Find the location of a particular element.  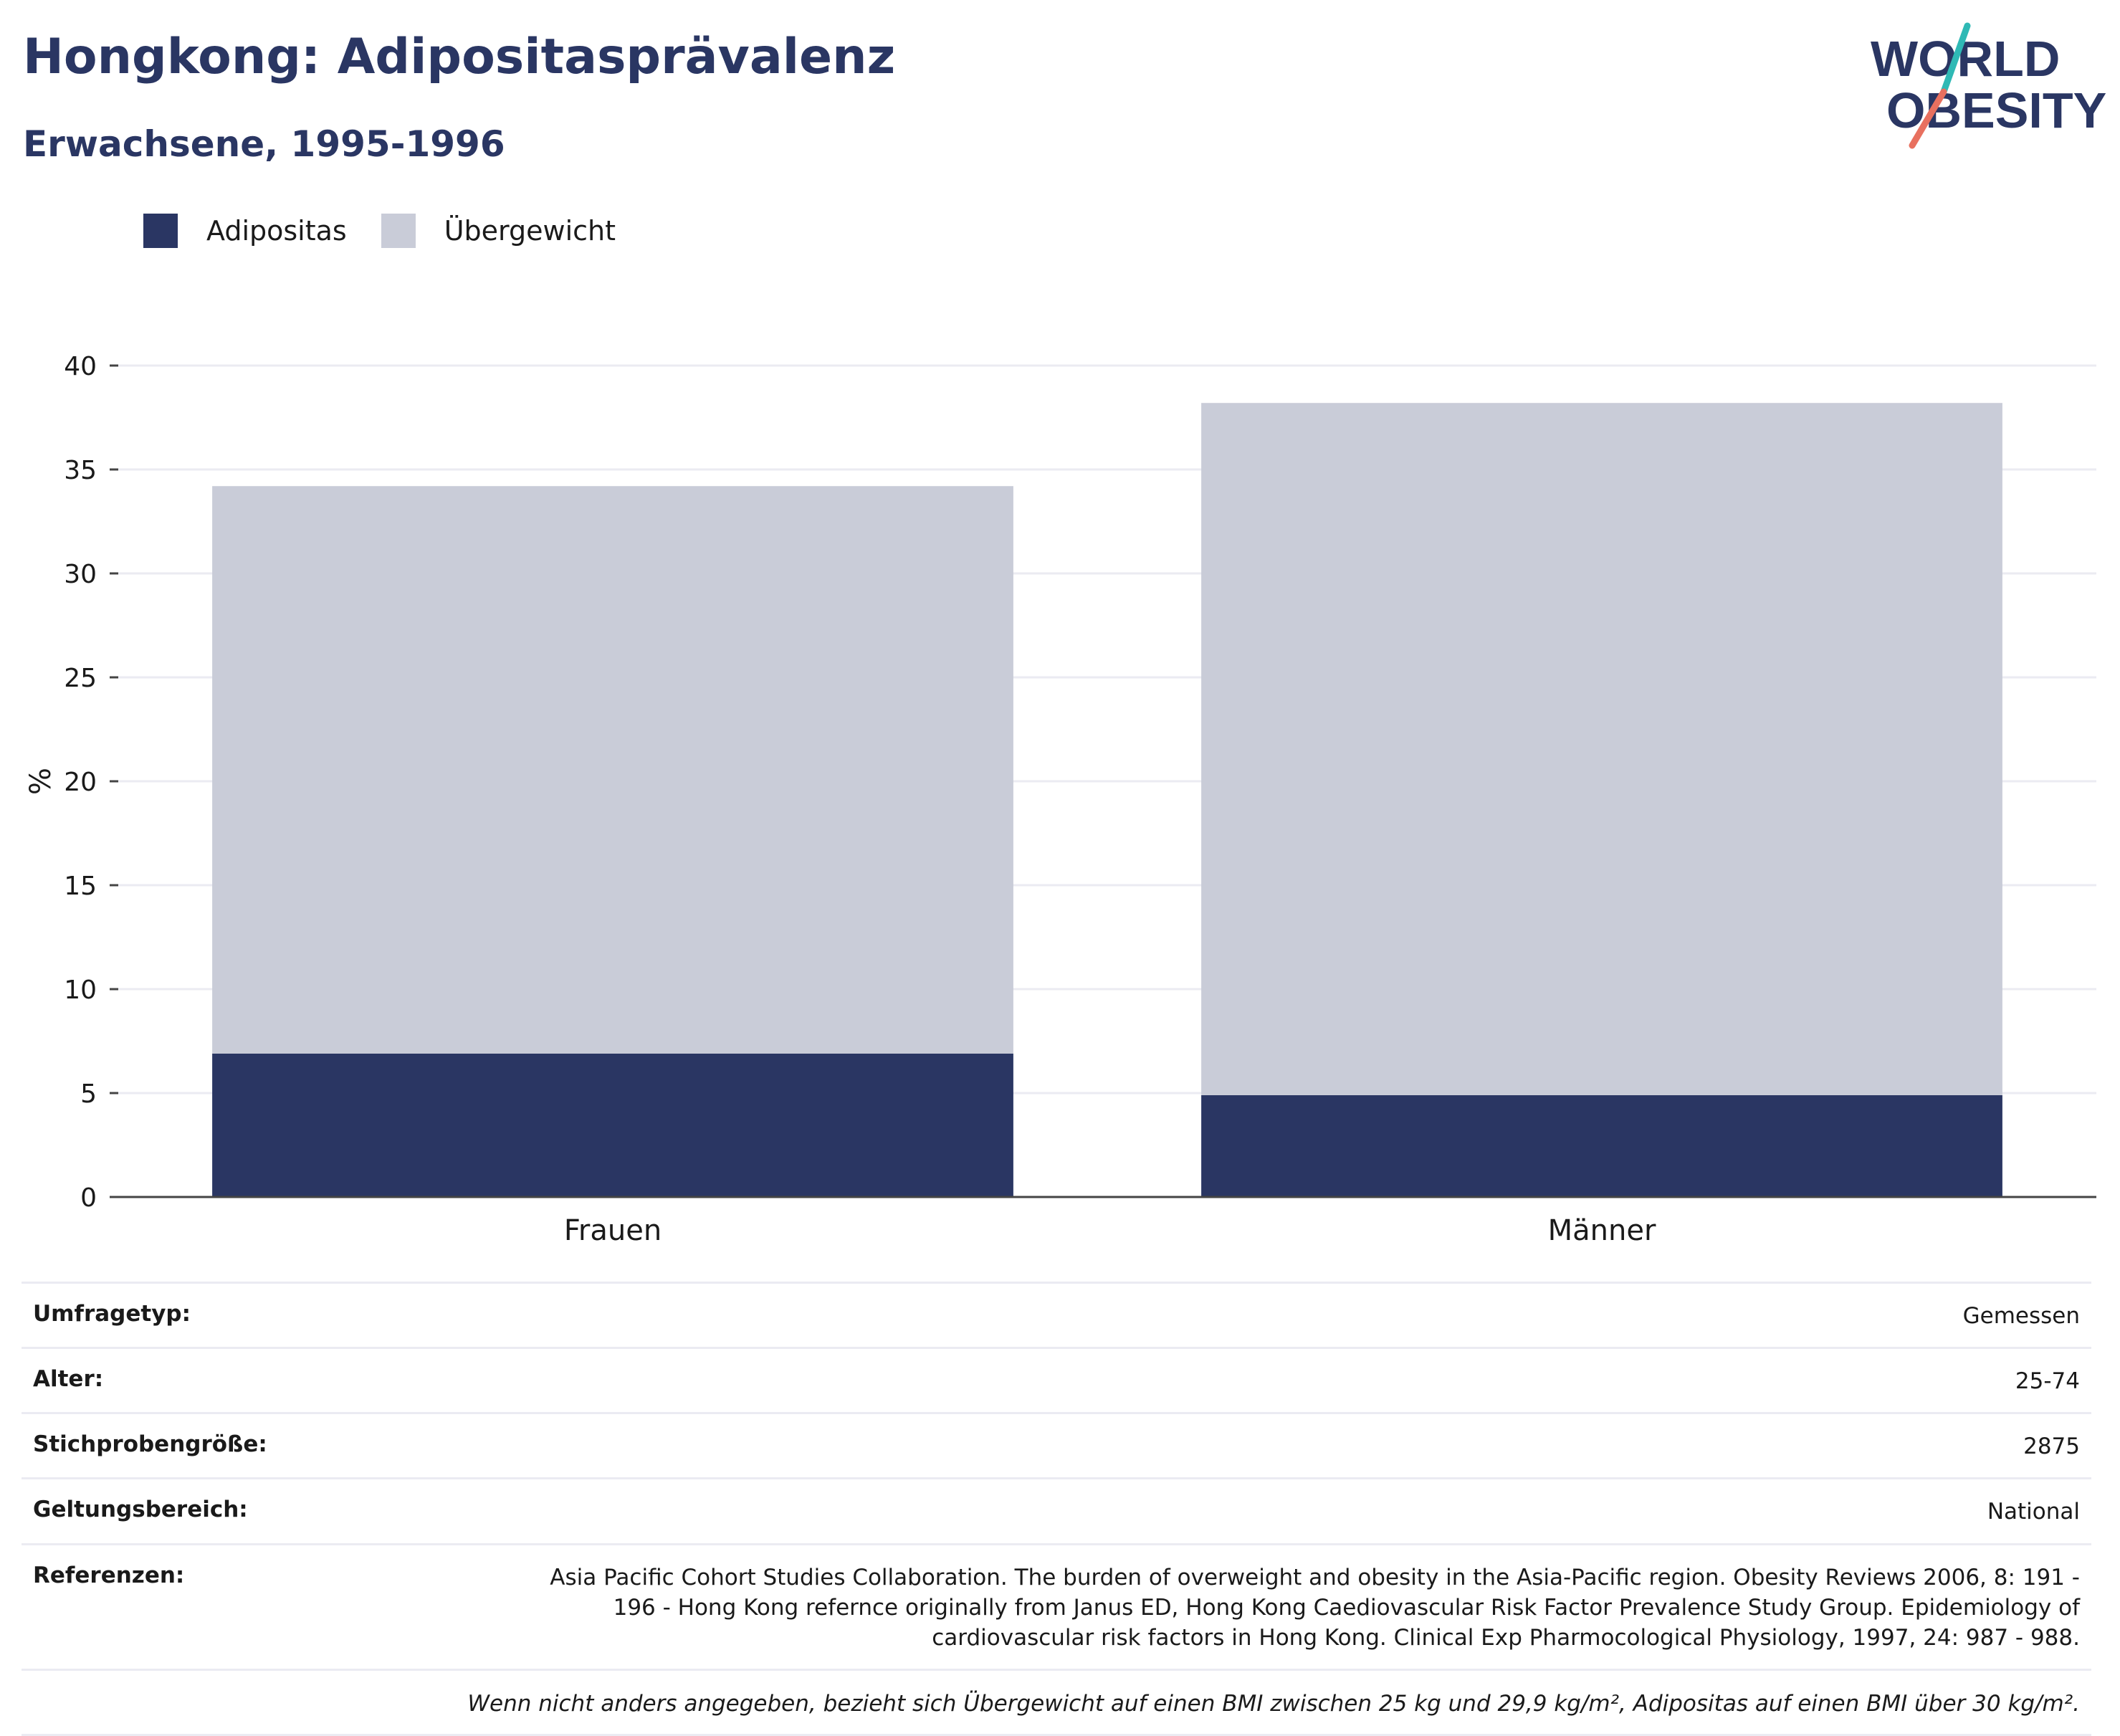

y-tick-label: 20 is located at coordinates (80, 783).